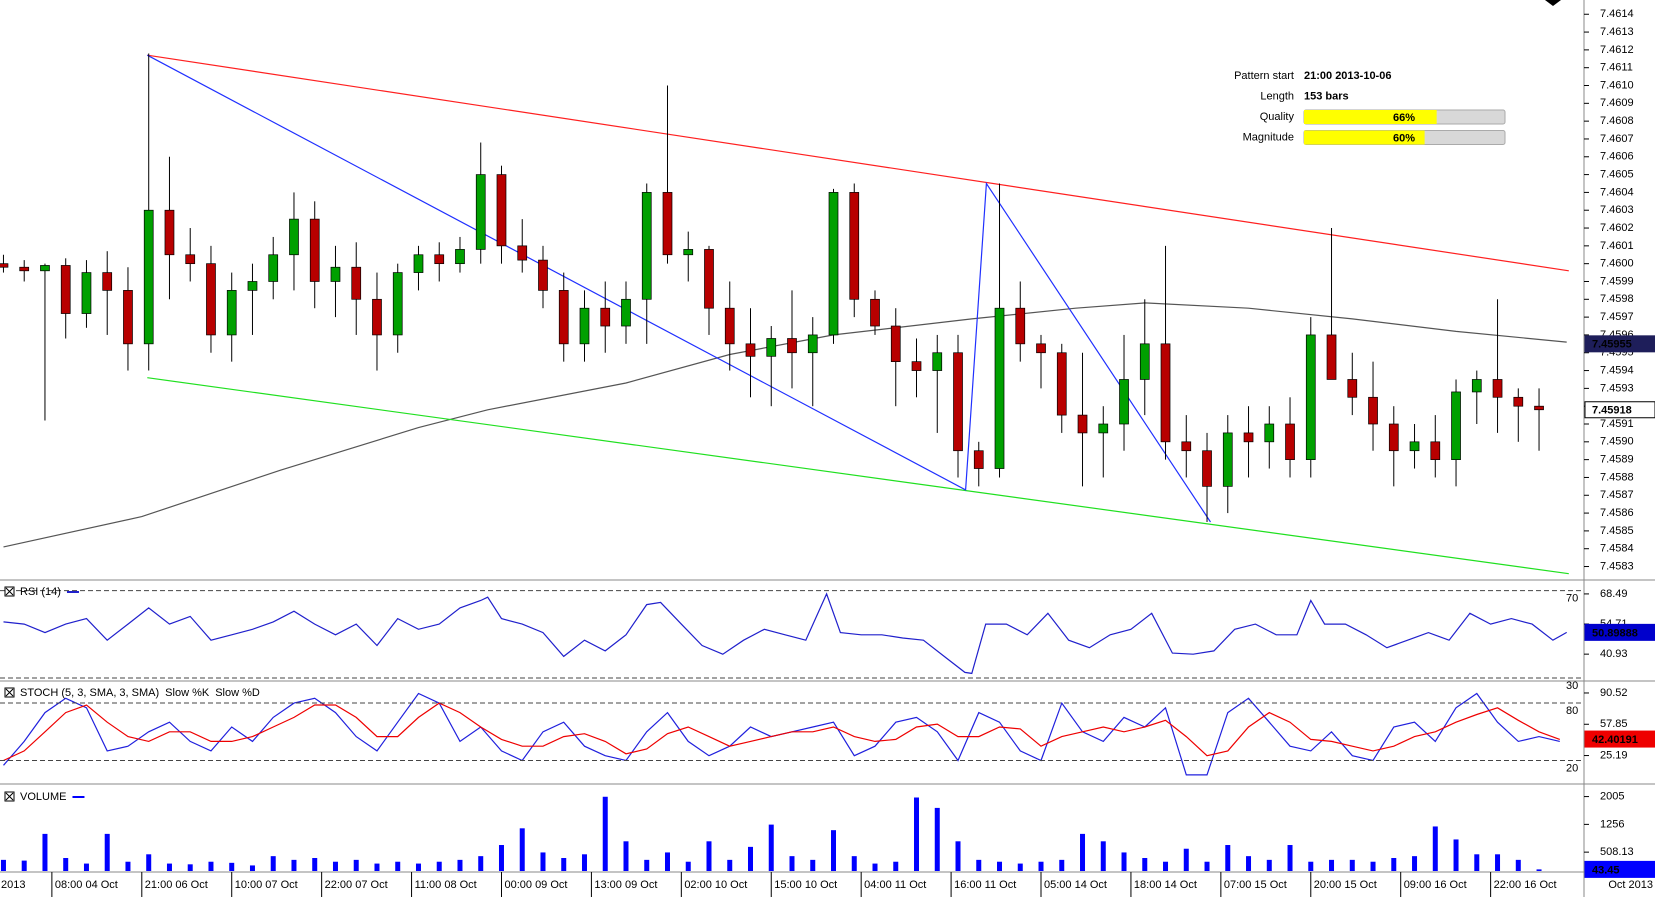 The image size is (1655, 897). Describe the element at coordinates (1617, 477) in the screenshot. I see `y-tick-label: 7.4588` at that location.